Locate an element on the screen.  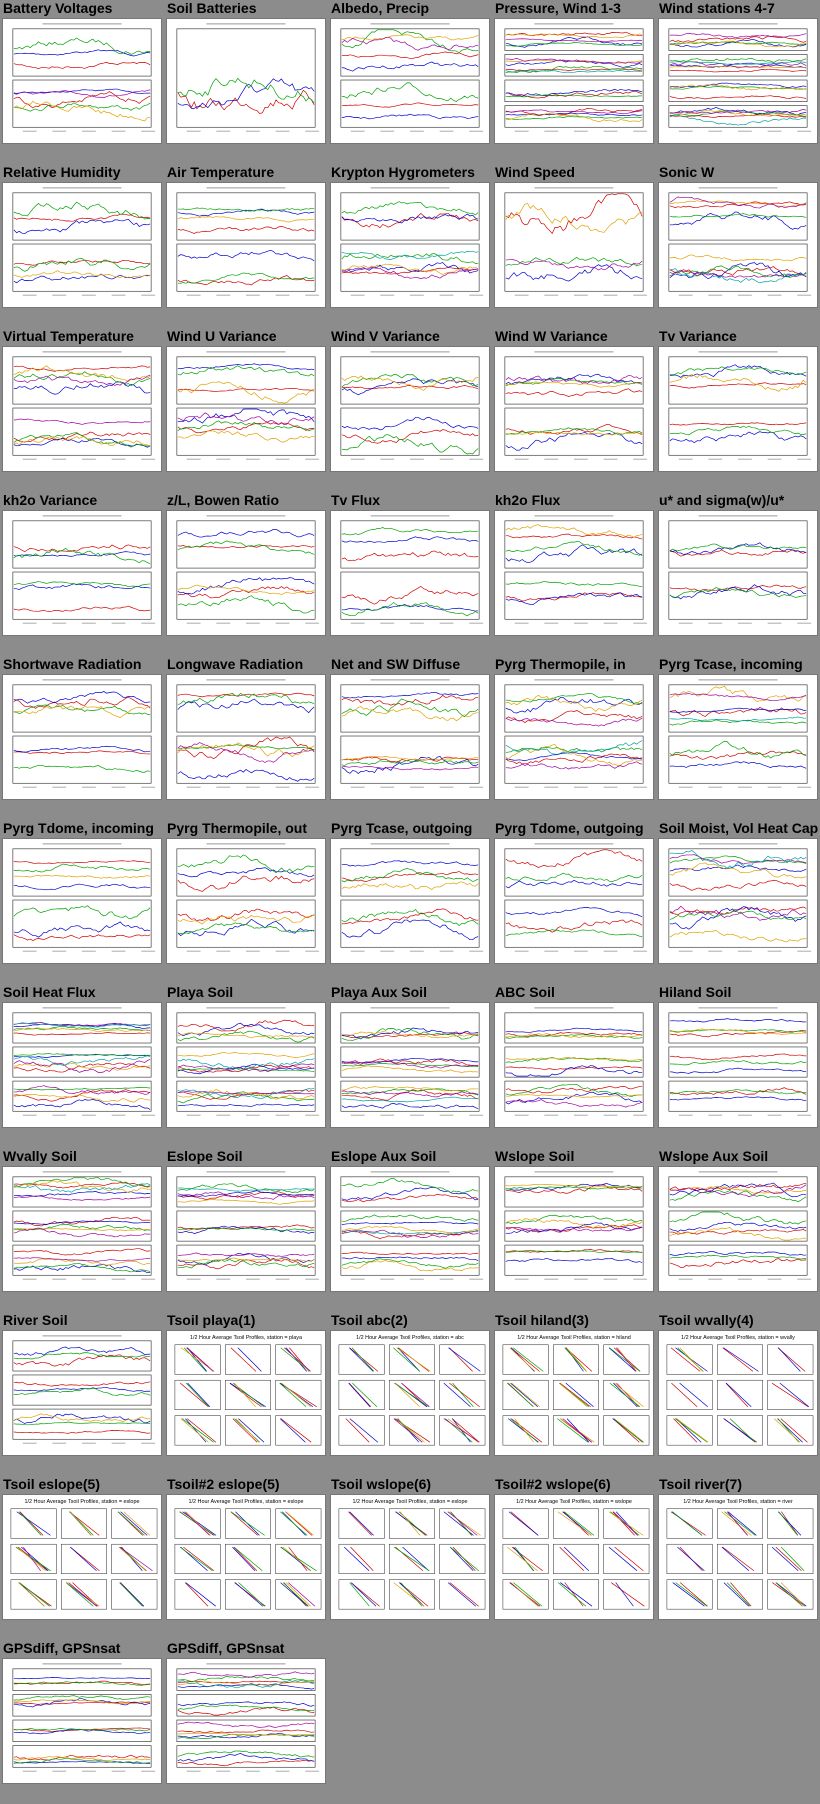
plot-title: ABC Soil is located at coordinates (525, 992).